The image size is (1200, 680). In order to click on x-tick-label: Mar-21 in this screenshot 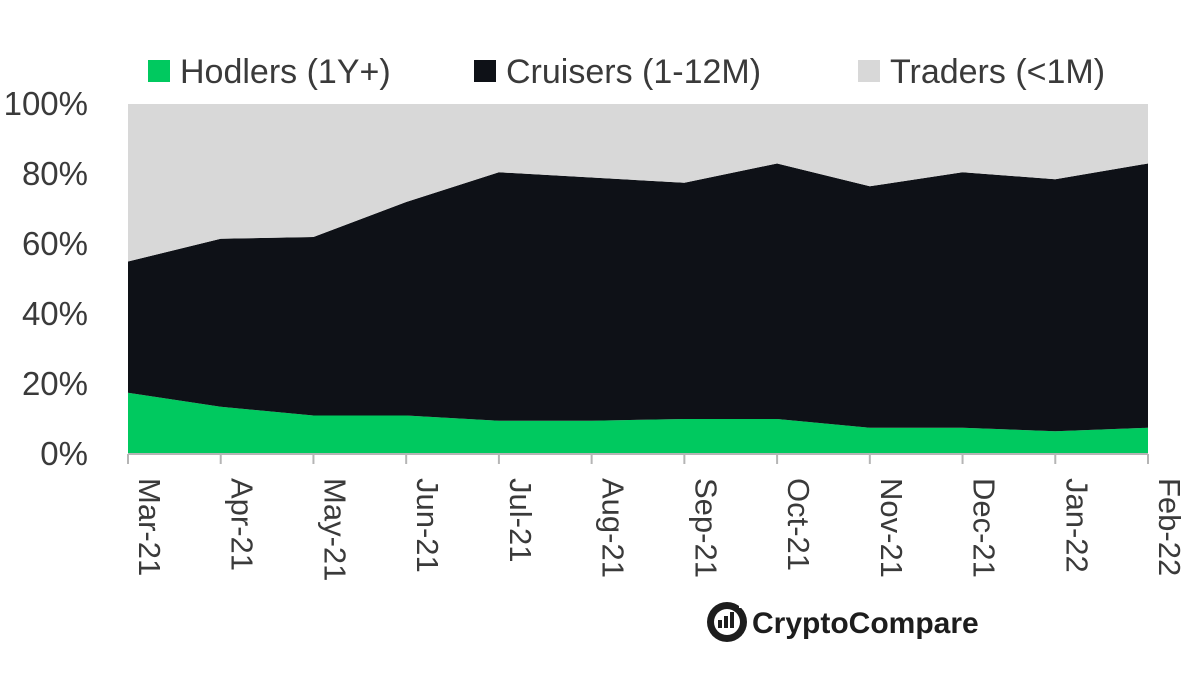, I will do `click(149, 527)`.